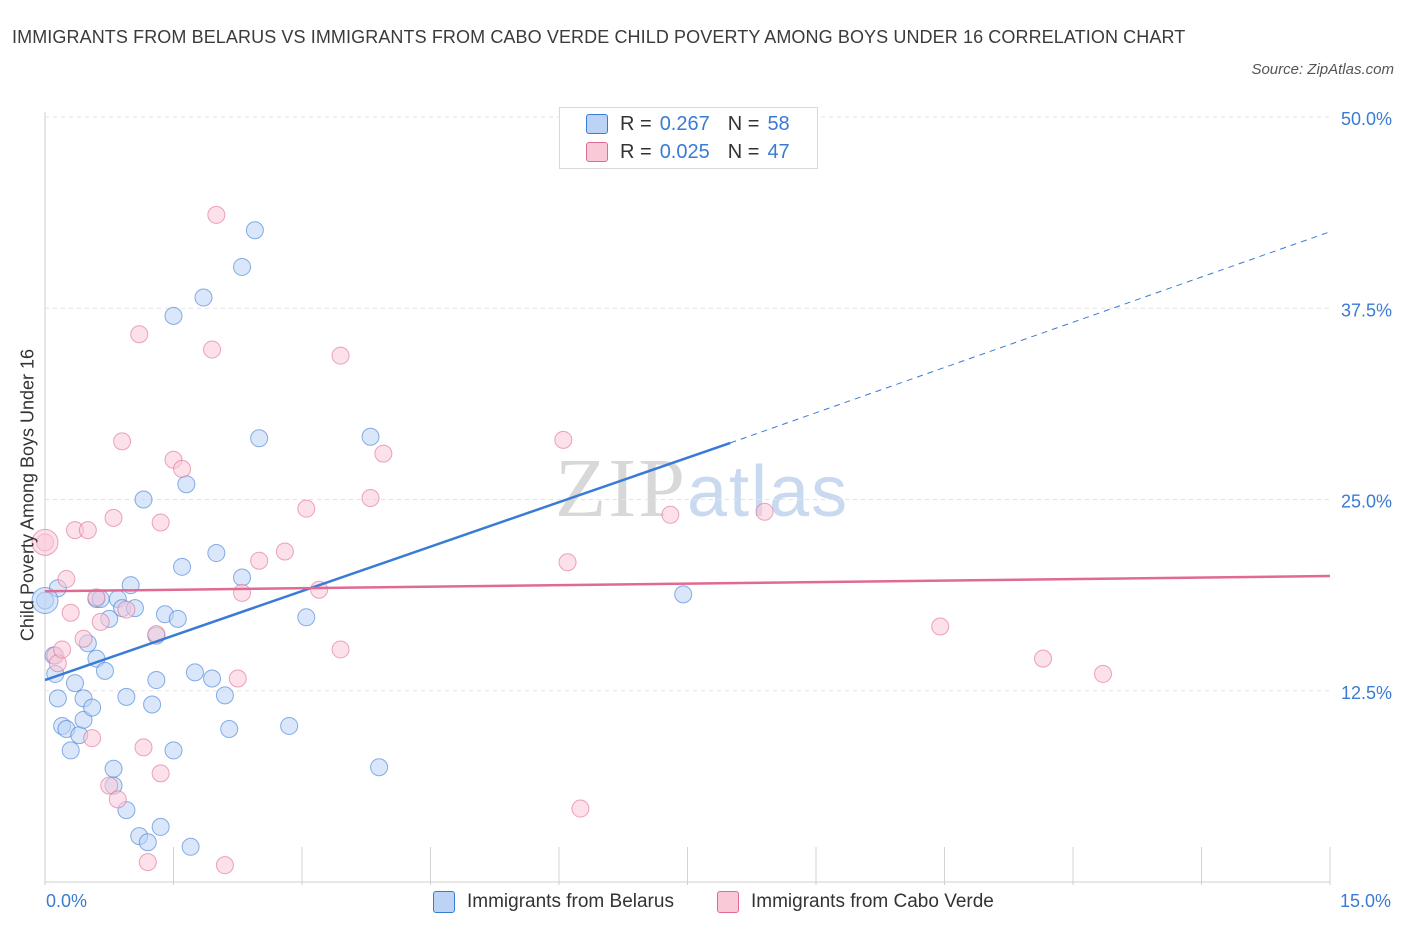 The height and width of the screenshot is (930, 1406). I want to click on data-point-large-belarus, so click(45, 600).